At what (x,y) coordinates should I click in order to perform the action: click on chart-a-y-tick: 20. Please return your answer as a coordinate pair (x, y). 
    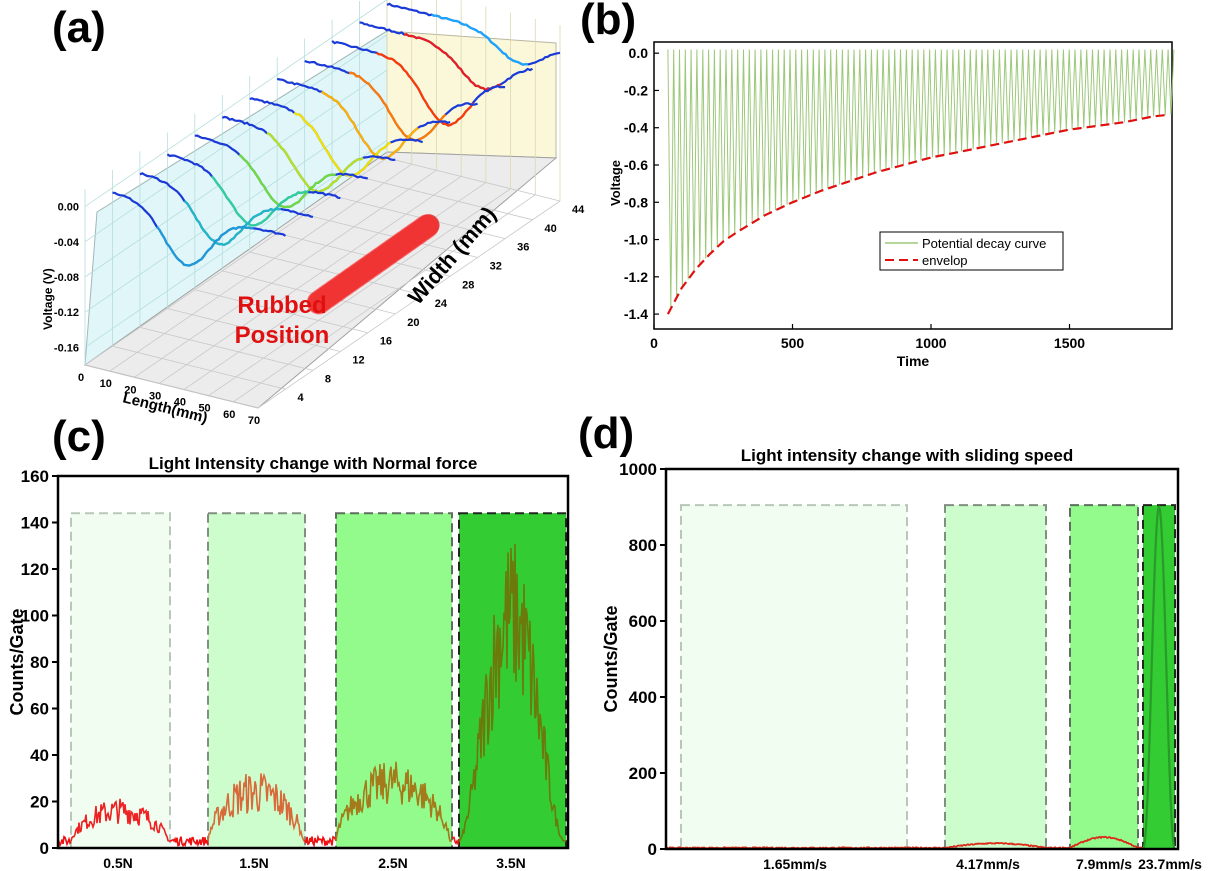
    Looking at the image, I should click on (413, 323).